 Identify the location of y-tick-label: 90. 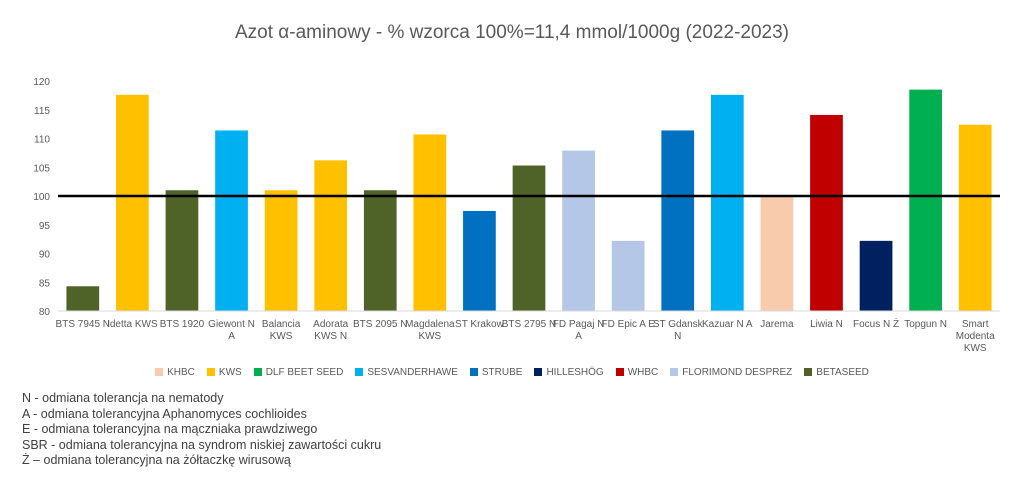
(45, 255).